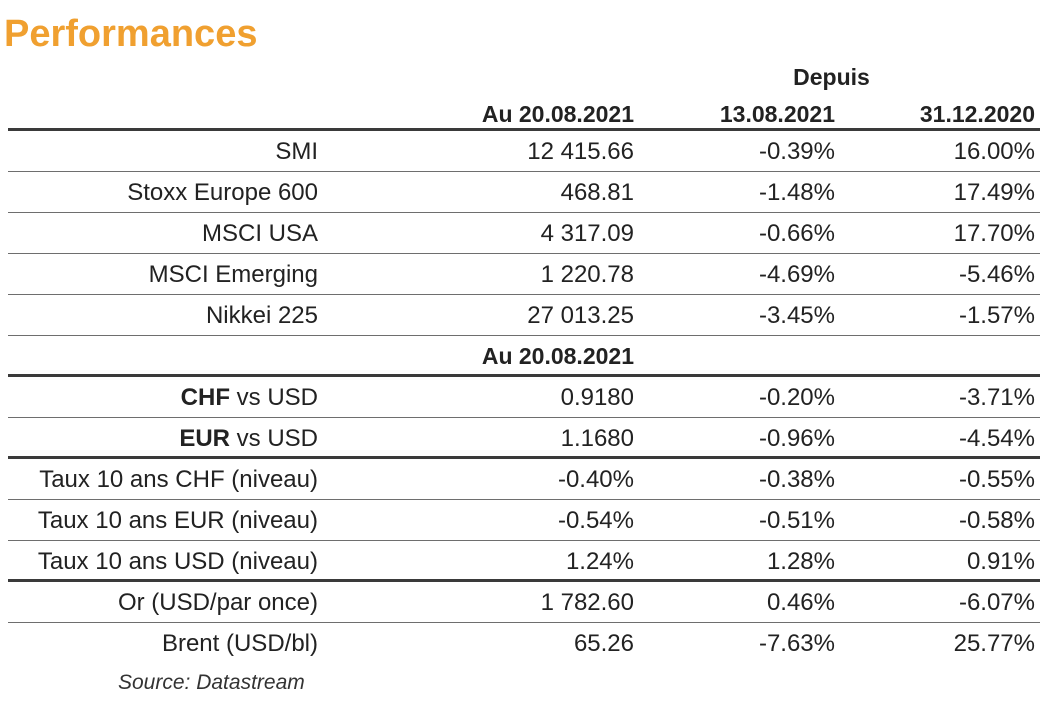 The height and width of the screenshot is (706, 1047). Describe the element at coordinates (800, 561) in the screenshot. I see `row-since-week: 1.28%` at that location.